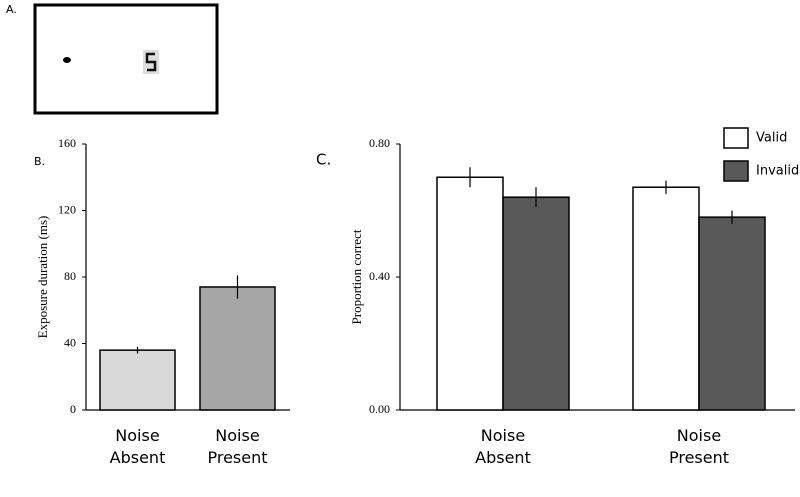  I want to click on target-stimulus, so click(151, 62).